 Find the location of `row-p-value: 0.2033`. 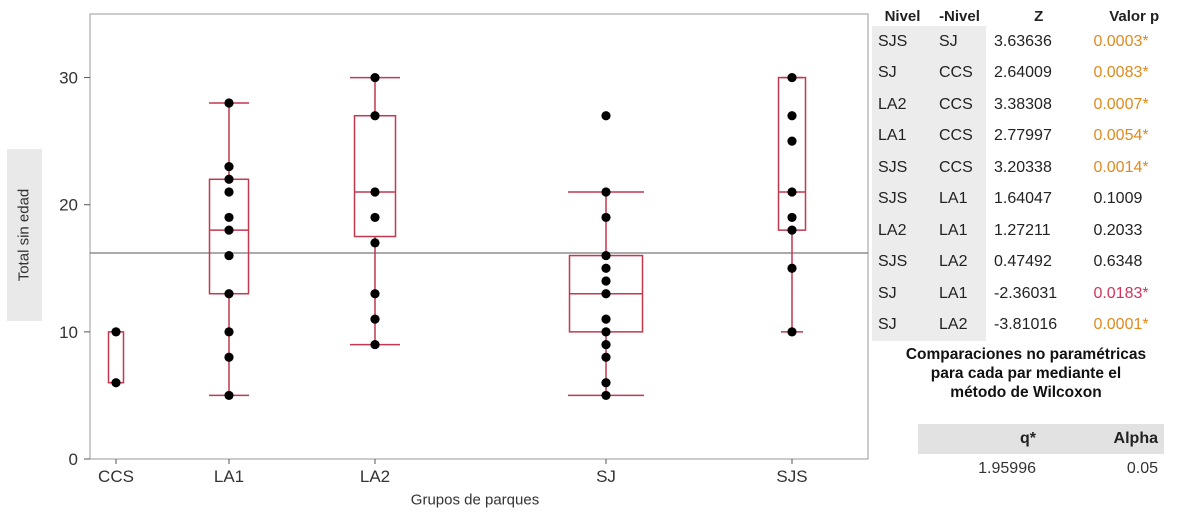

row-p-value: 0.2033 is located at coordinates (1118, 230).